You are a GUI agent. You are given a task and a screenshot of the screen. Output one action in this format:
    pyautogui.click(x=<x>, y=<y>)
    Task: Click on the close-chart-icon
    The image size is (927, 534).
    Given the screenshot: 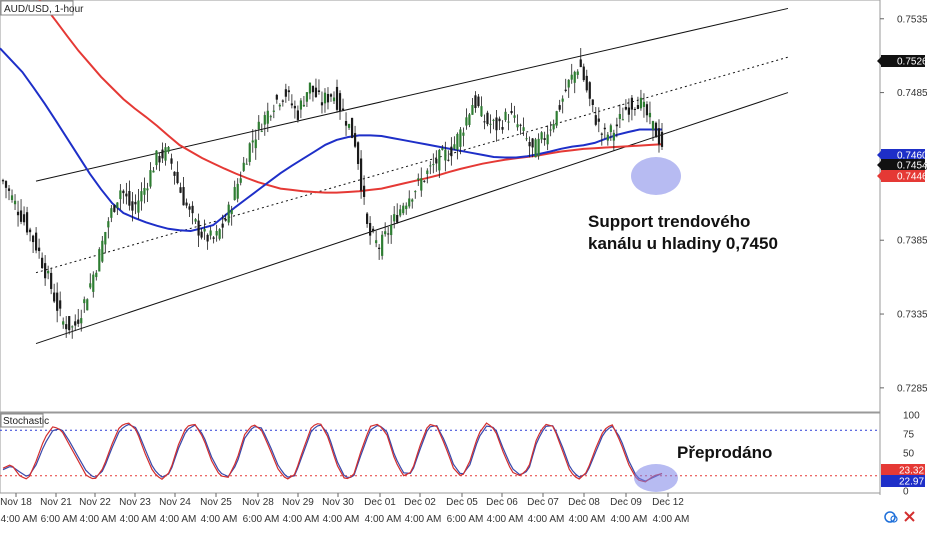 What is the action you would take?
    pyautogui.click(x=909, y=516)
    